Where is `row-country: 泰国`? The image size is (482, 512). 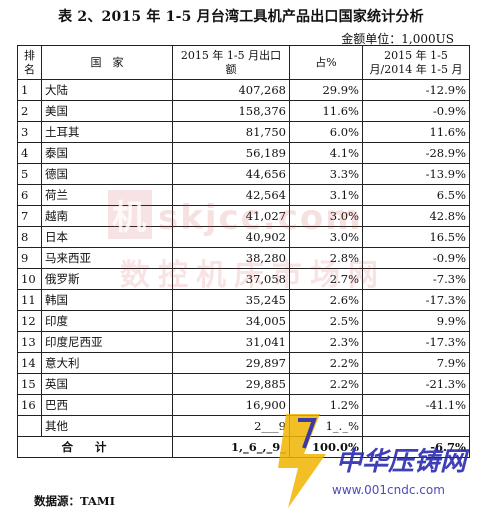 row-country: 泰国 is located at coordinates (107, 153).